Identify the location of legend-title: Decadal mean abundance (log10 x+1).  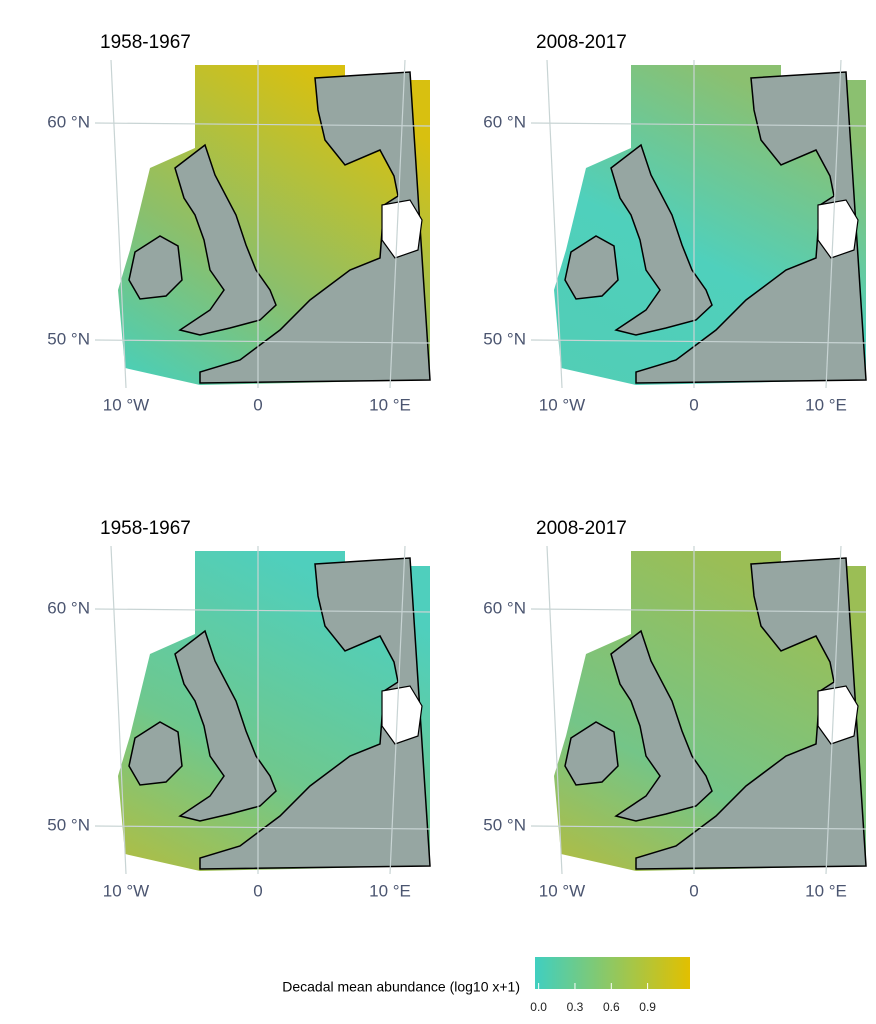
(401, 987).